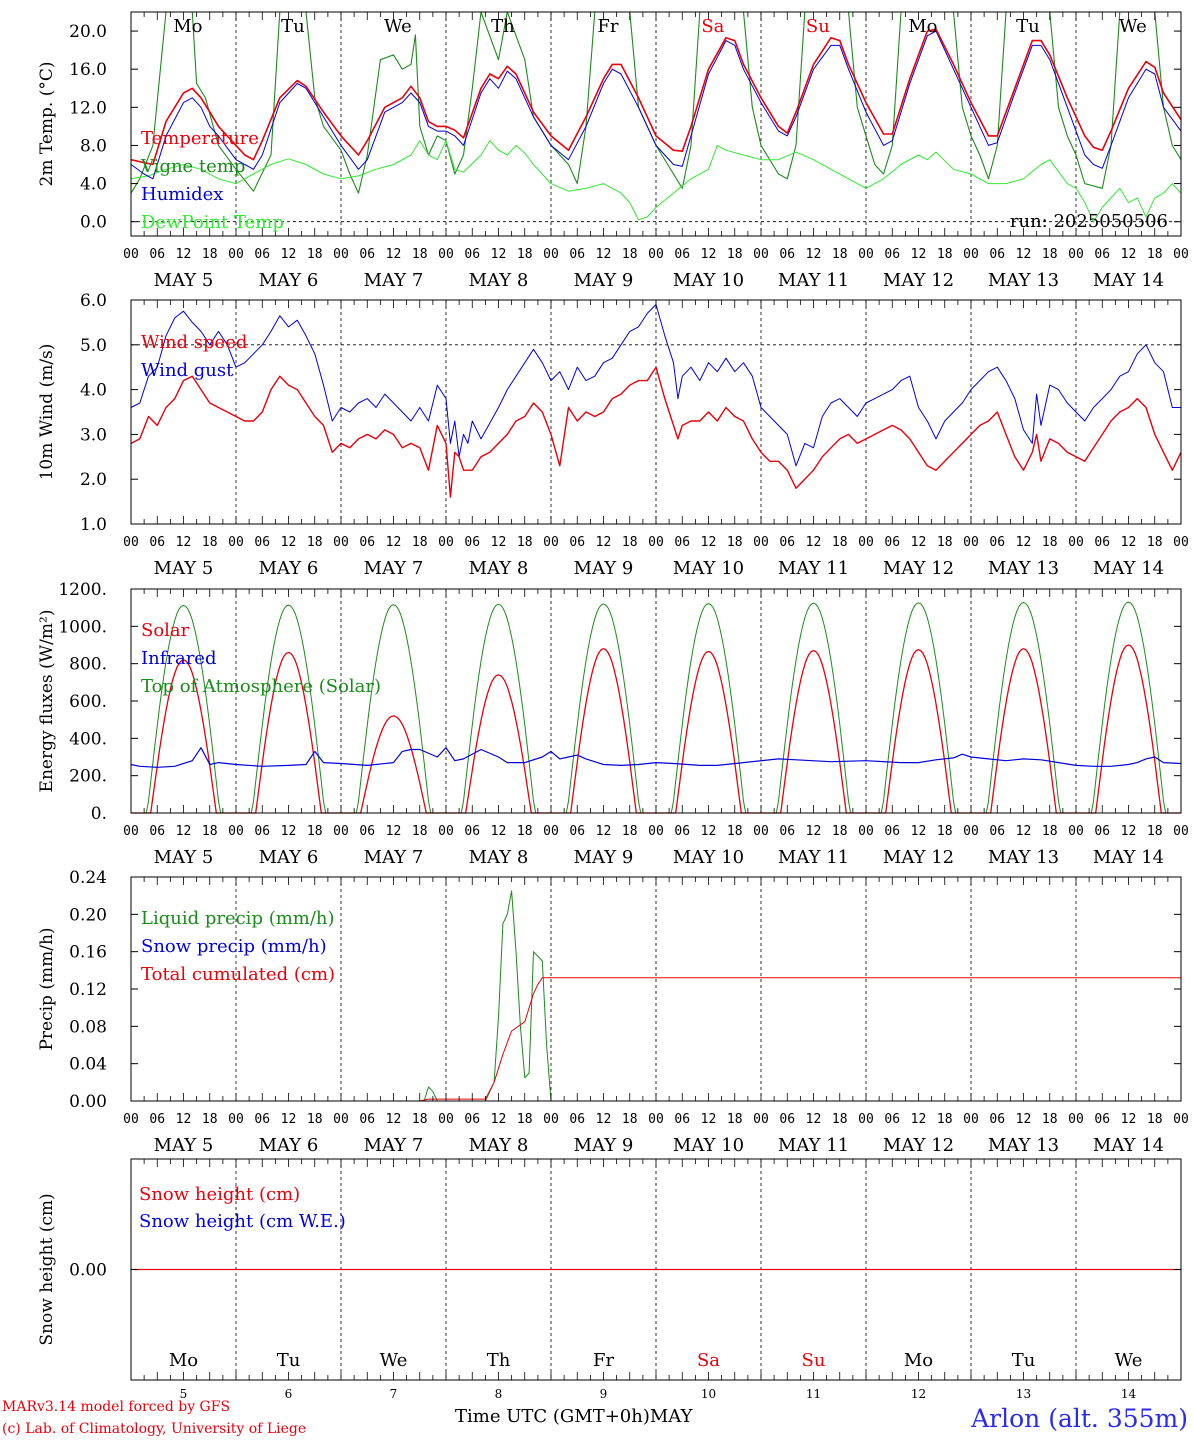 This screenshot has width=1194, height=1440. What do you see at coordinates (708, 1145) in the screenshot?
I see `day-label: MAY 10` at bounding box center [708, 1145].